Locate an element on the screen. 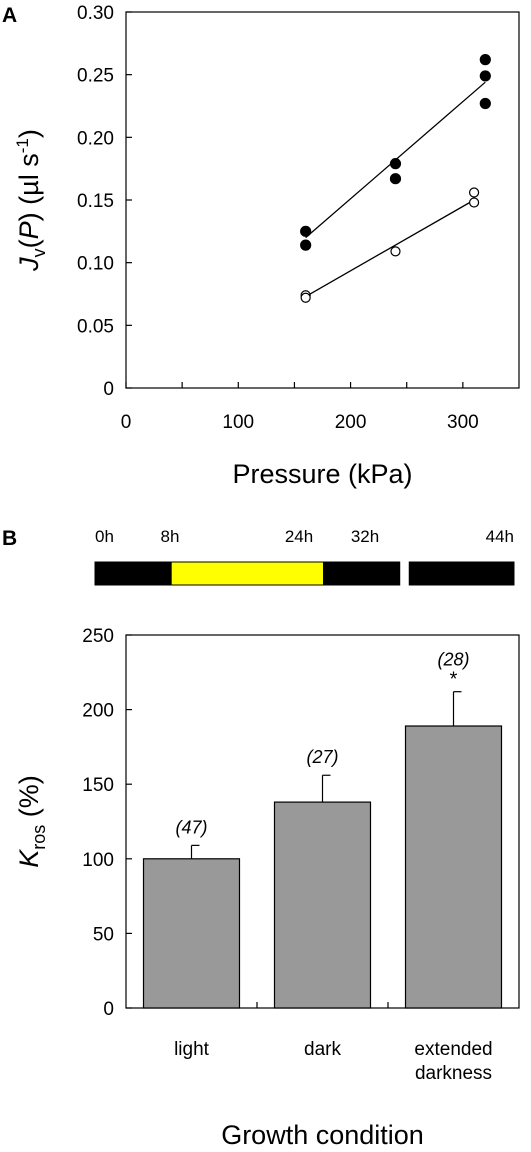 The height and width of the screenshot is (1152, 531). category-label: light is located at coordinates (192, 1049).